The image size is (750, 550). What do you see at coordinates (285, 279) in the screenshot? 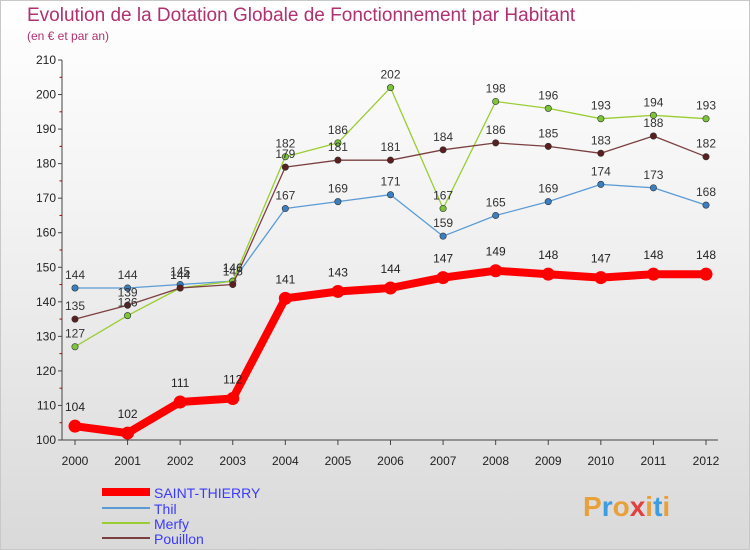
I see `data-label-saint-thierry: 141` at bounding box center [285, 279].